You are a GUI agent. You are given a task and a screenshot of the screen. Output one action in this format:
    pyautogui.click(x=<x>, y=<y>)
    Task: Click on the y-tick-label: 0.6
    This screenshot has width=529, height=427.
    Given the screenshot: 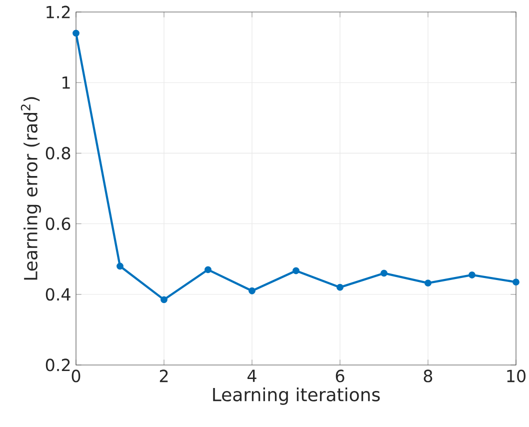 What is the action you would take?
    pyautogui.click(x=58, y=223)
    